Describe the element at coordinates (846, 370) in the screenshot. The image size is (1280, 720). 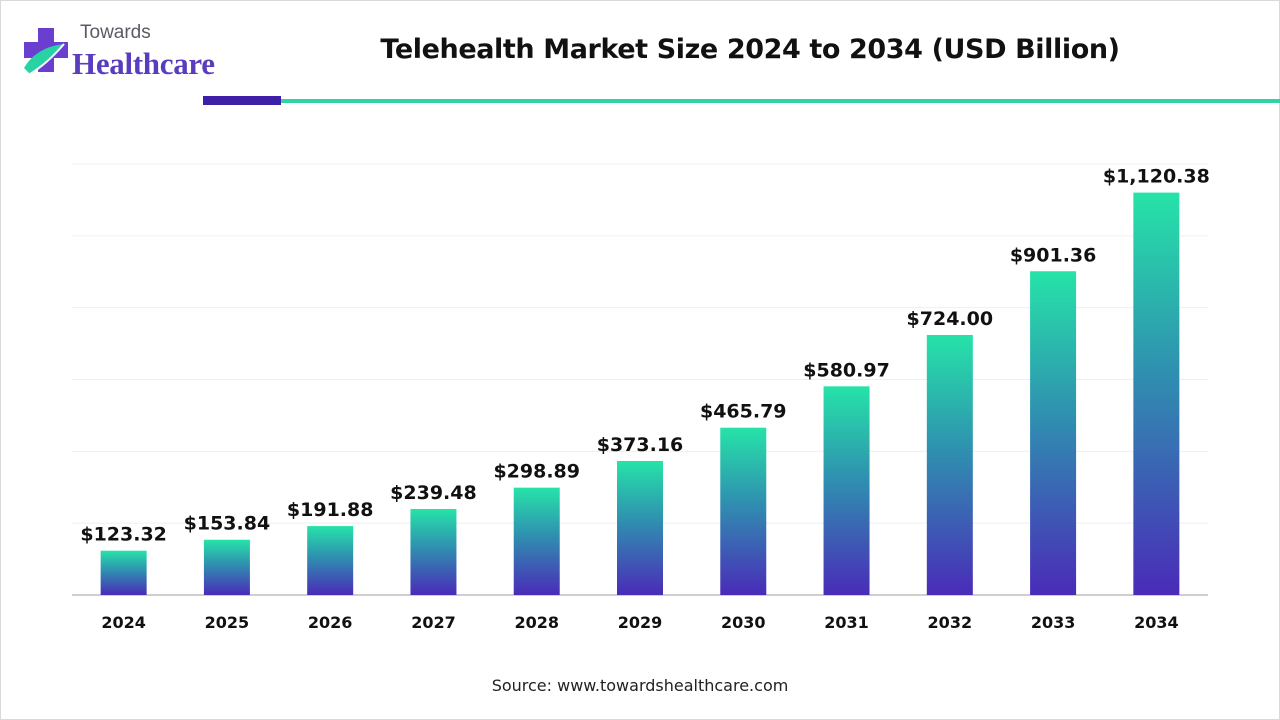
I see `data-label-2031: $580.97` at that location.